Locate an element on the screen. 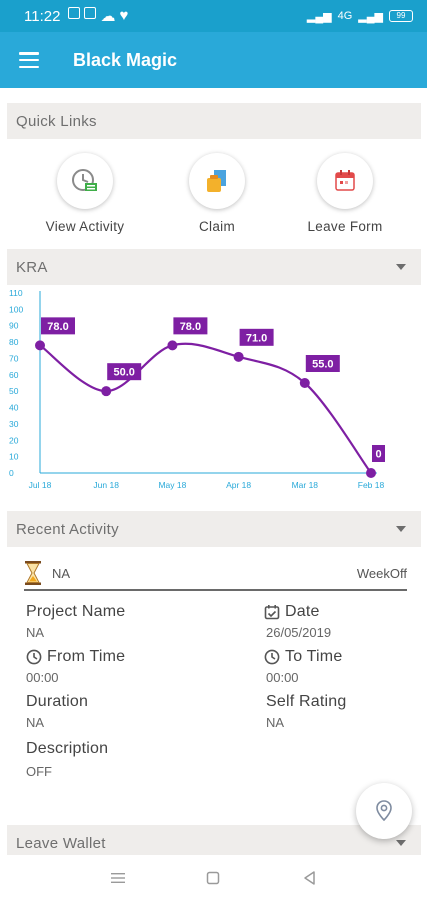 The height and width of the screenshot is (900, 427). signal-icon-2: ▂▄▆ is located at coordinates (370, 16).